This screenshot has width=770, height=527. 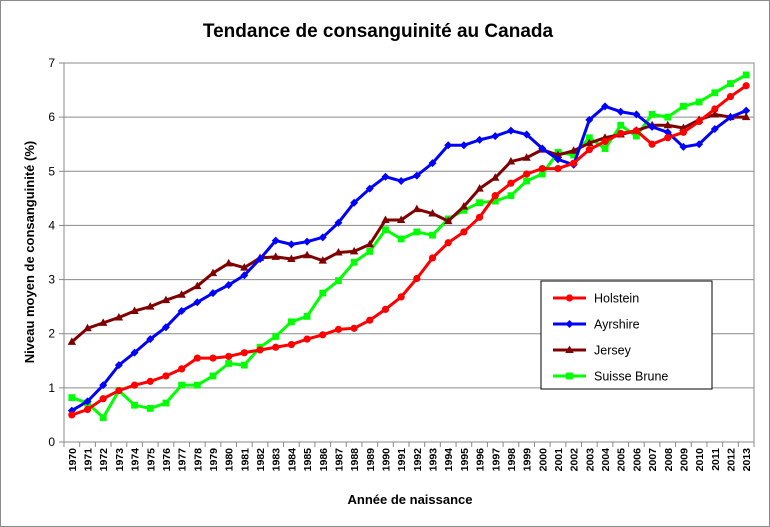 What do you see at coordinates (51, 334) in the screenshot?
I see `y-tick-label: 2` at bounding box center [51, 334].